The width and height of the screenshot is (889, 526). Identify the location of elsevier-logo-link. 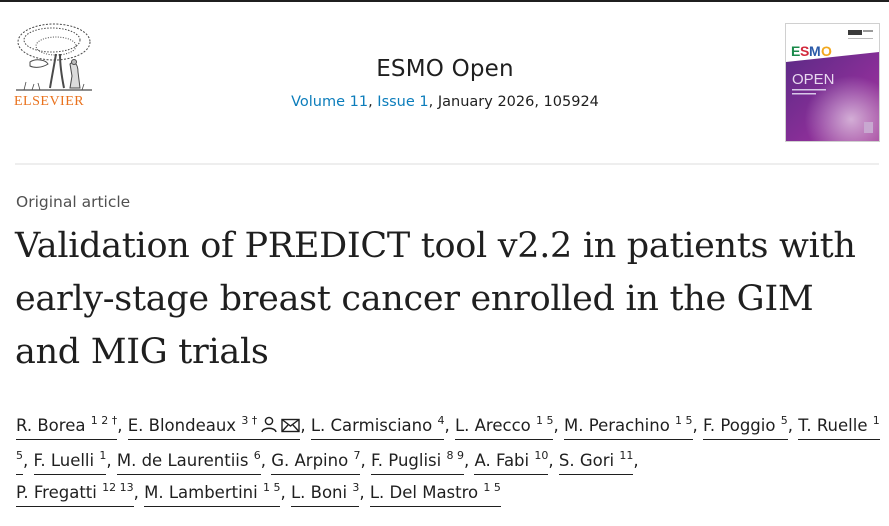
(54, 66).